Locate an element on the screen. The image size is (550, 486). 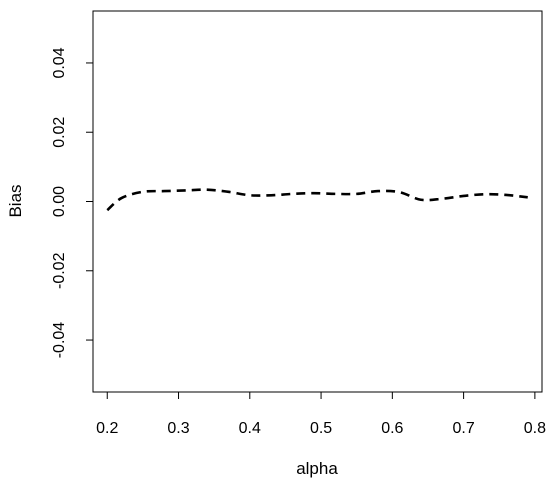
bias-series-line is located at coordinates (317, 200).